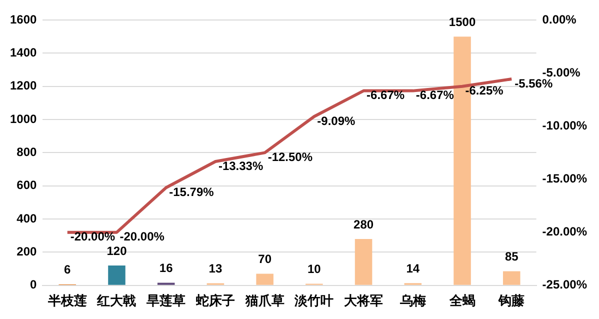 This screenshot has height=319, width=599. I want to click on y2-tick-label: -20.00%, so click(565, 231).